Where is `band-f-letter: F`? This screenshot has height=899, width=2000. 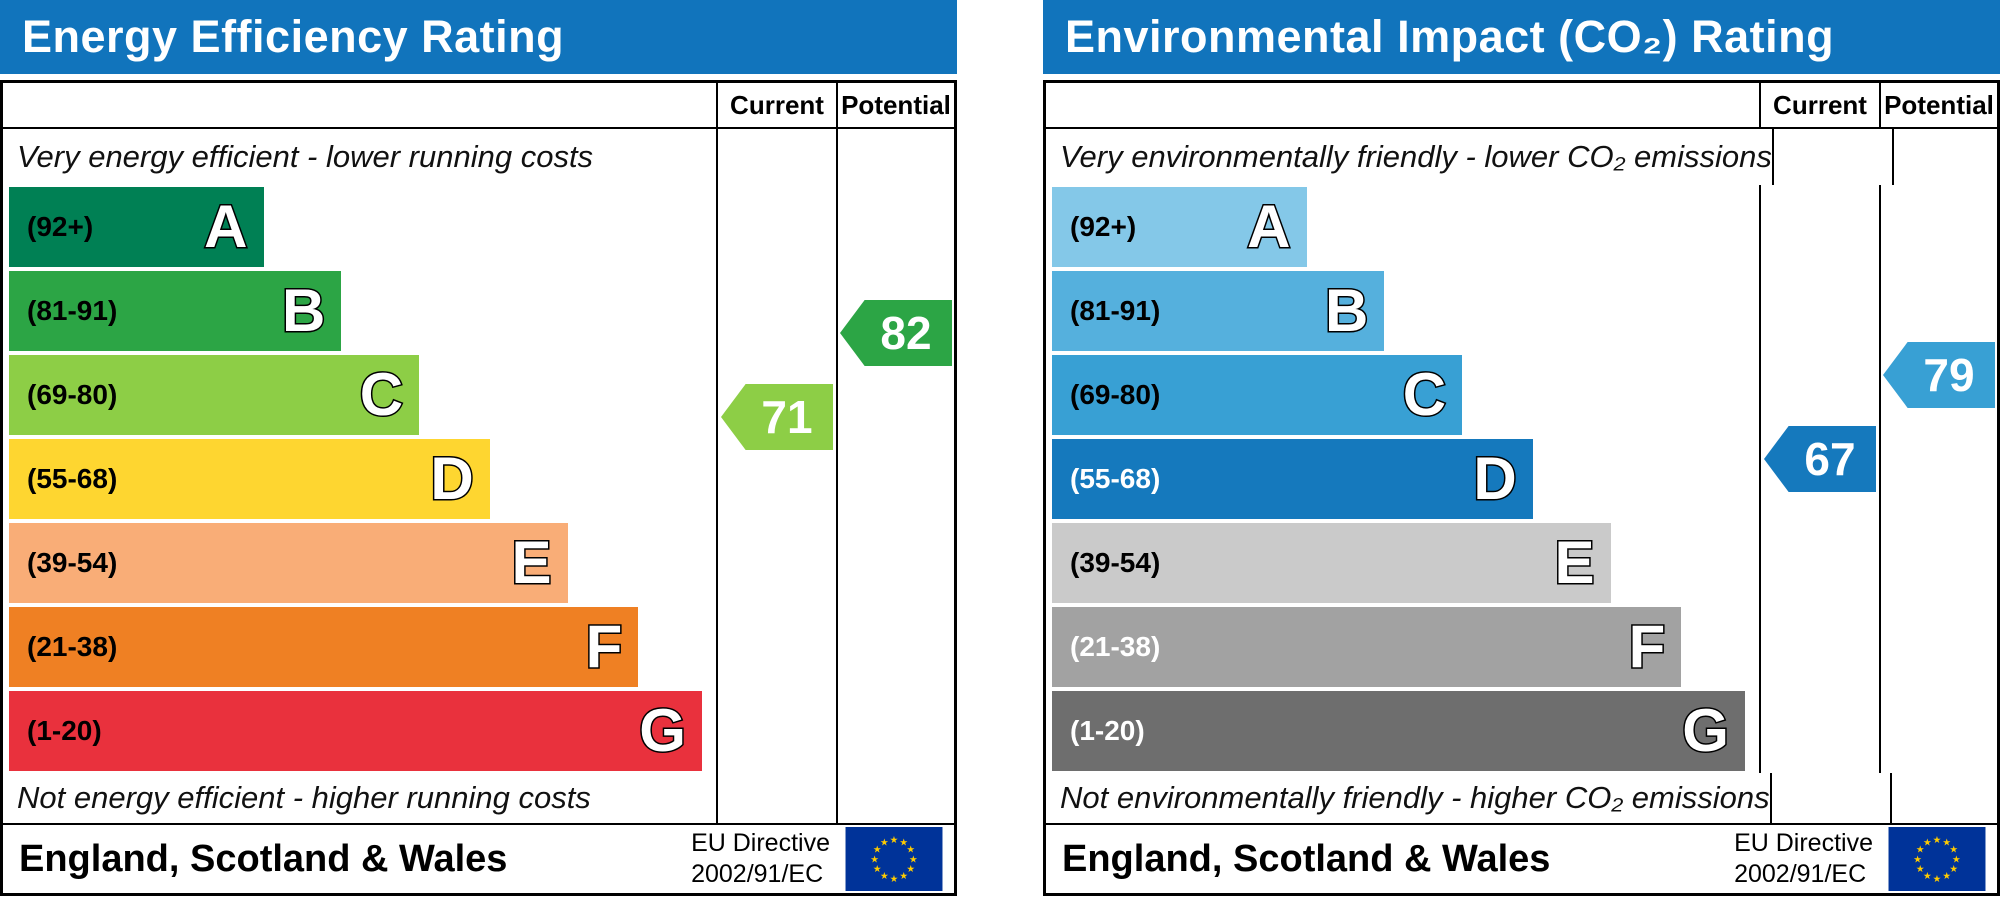 band-f-letter: F is located at coordinates (1647, 646).